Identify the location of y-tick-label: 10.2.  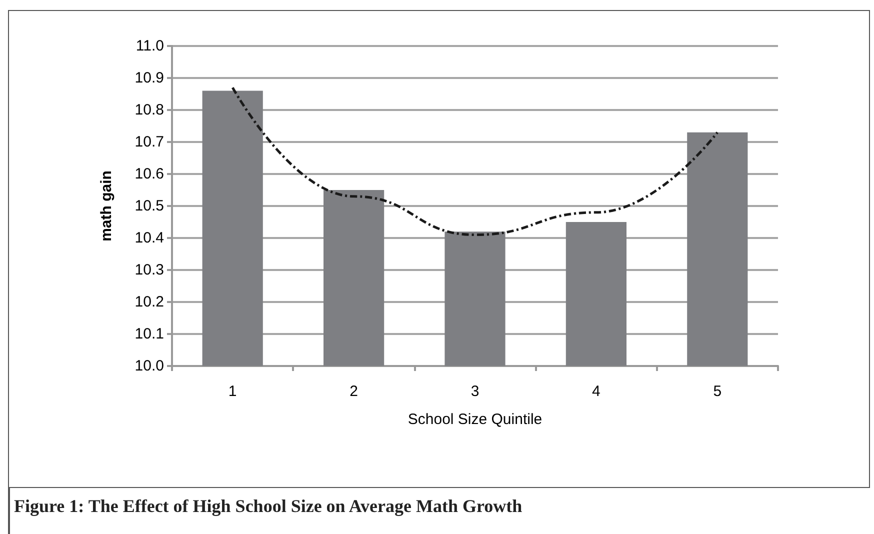
(149, 302).